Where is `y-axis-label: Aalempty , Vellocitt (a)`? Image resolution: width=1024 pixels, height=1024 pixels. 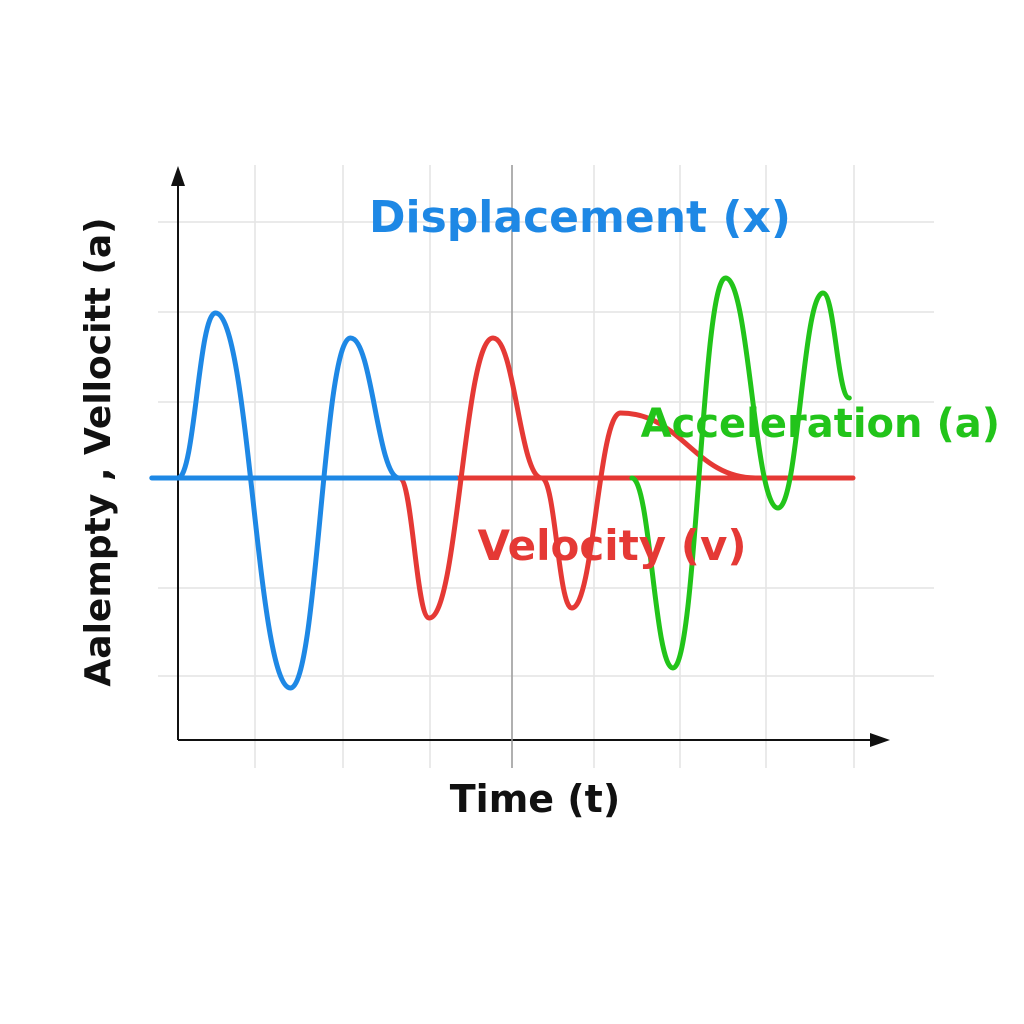
y-axis-label: Aalempty , Vellocitt (a) is located at coordinates (98, 451).